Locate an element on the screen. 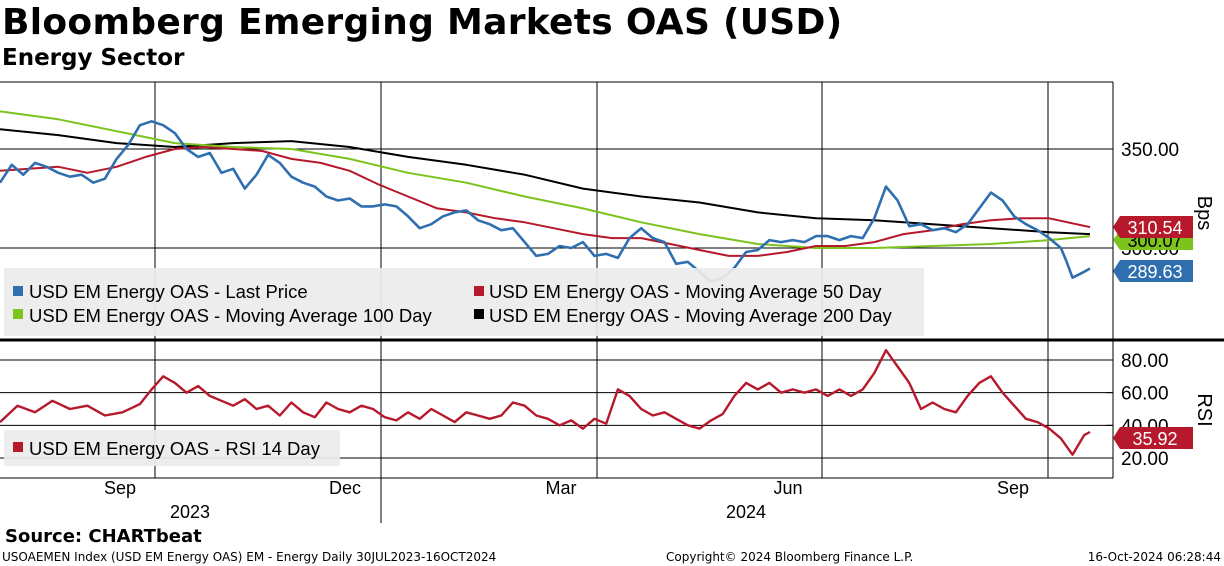  y-tick-top-0: 350.00 is located at coordinates (1150, 150).